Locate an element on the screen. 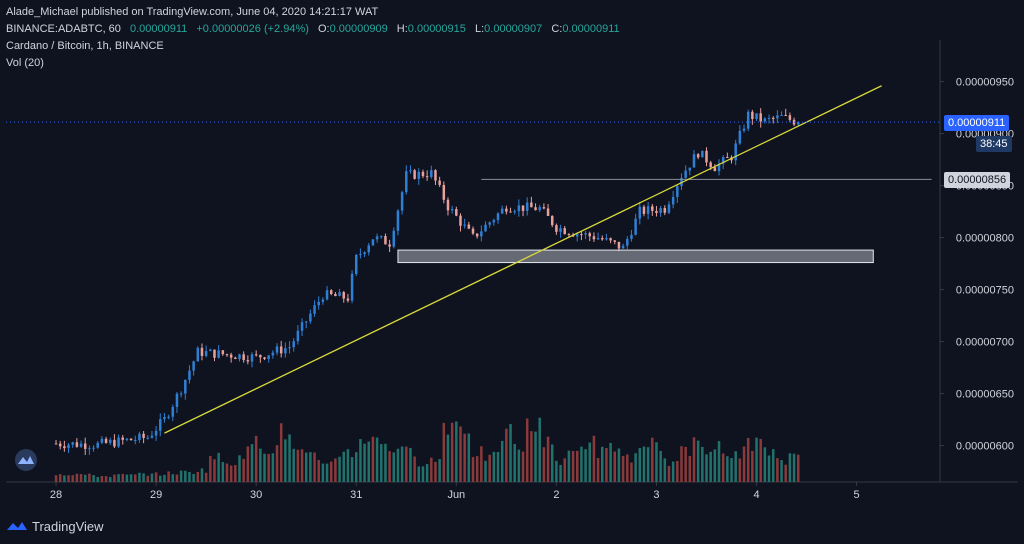 The image size is (1024, 544). time-axis: 28 29 30 31 Jun 2 3 4 5 is located at coordinates (455, 491).